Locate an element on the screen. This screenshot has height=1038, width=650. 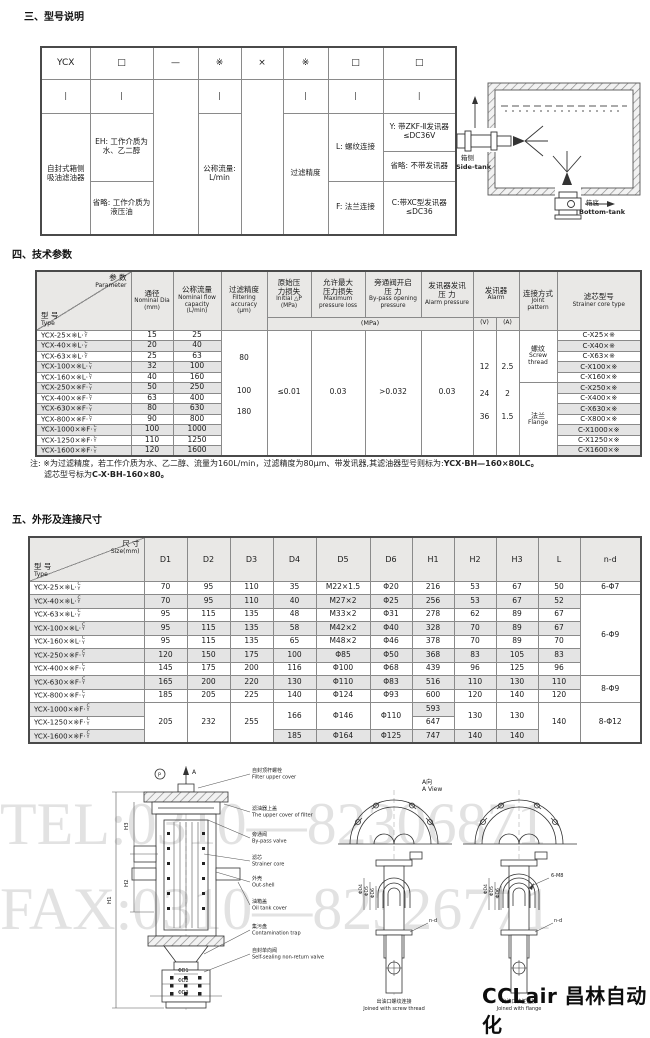
strainer-core-part is located at coordinates (186, 875).